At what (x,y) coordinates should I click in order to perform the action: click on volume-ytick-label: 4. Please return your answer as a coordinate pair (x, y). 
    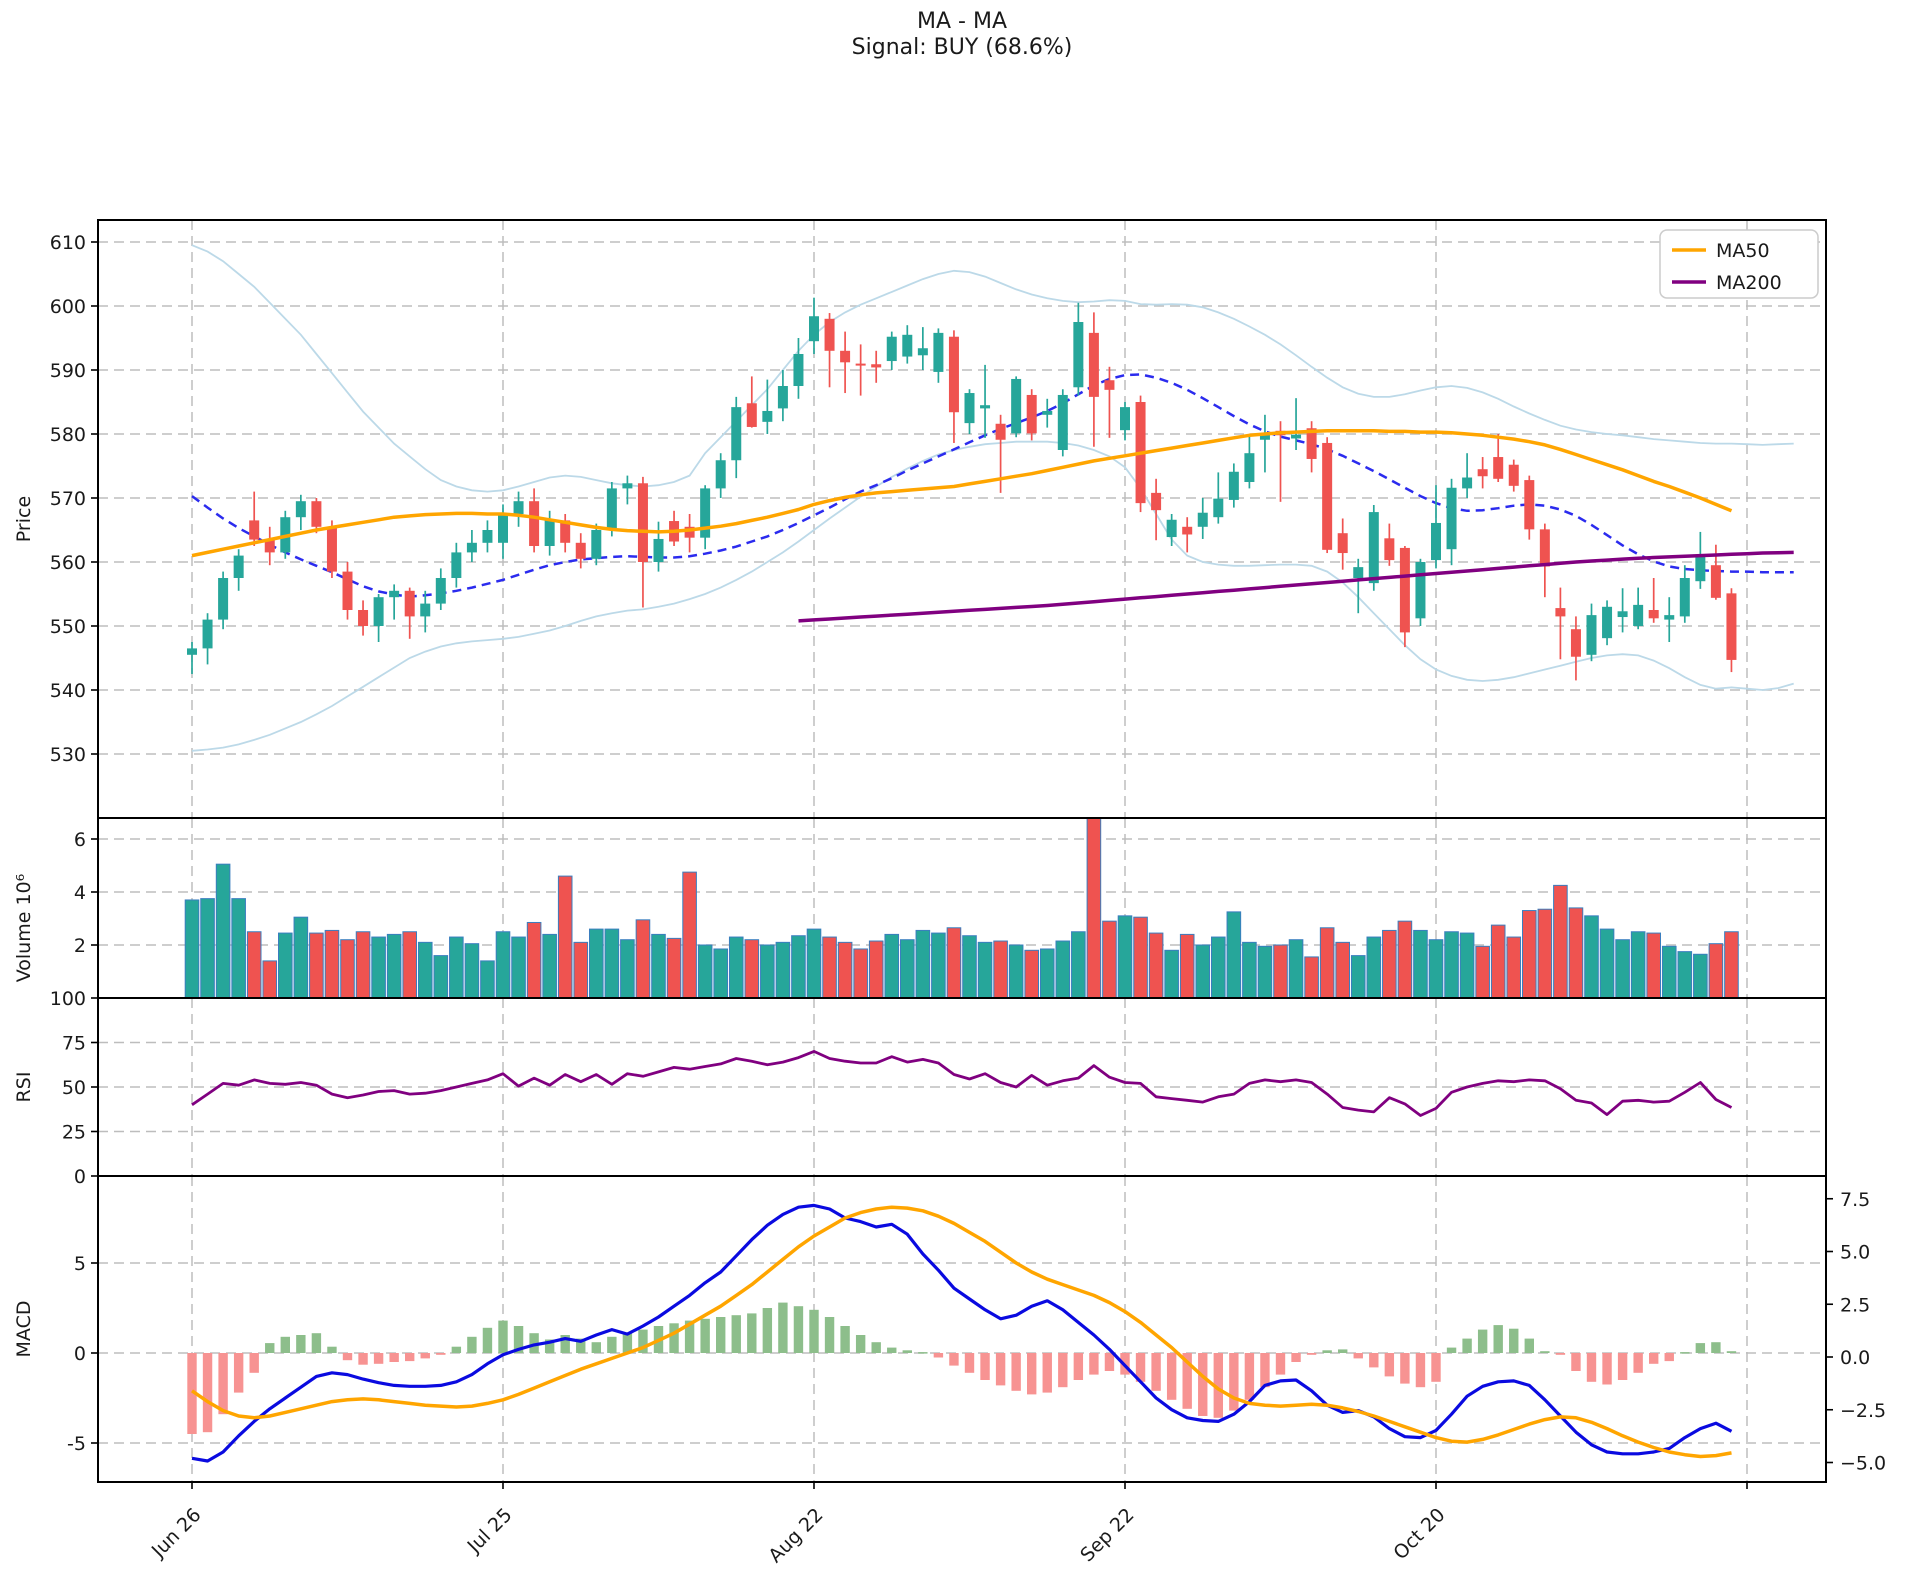
    Looking at the image, I should click on (80, 893).